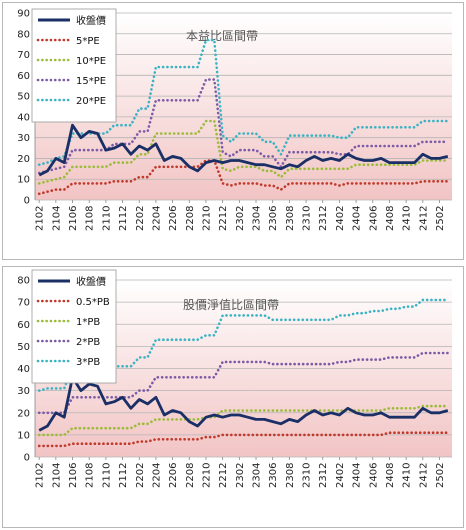  Describe the element at coordinates (123, 475) in the screenshot. I see `pb-x-tick-label: 2112` at that location.